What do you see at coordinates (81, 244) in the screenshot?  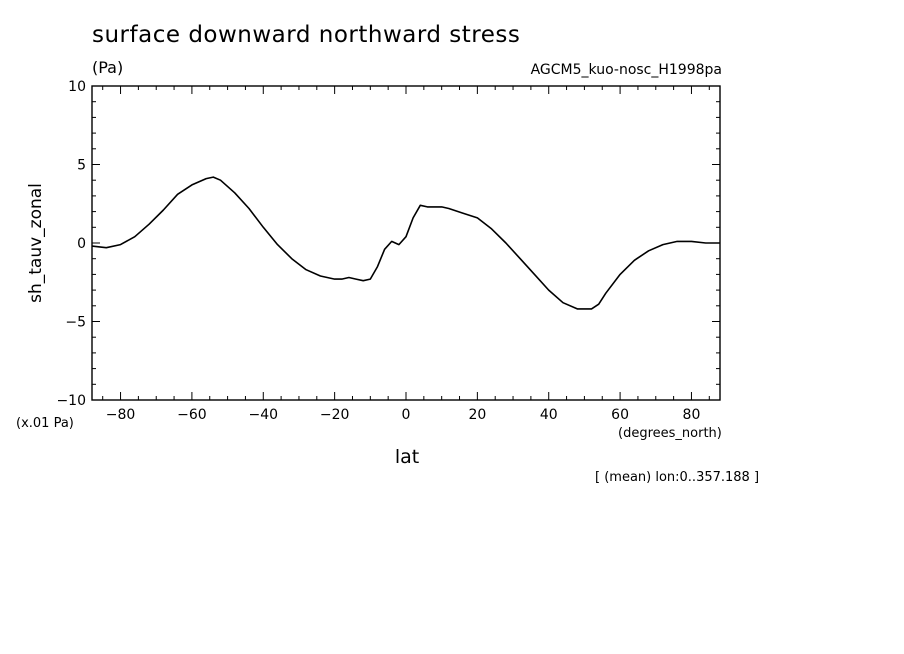 I see `y-tick-label: 0` at bounding box center [81, 244].